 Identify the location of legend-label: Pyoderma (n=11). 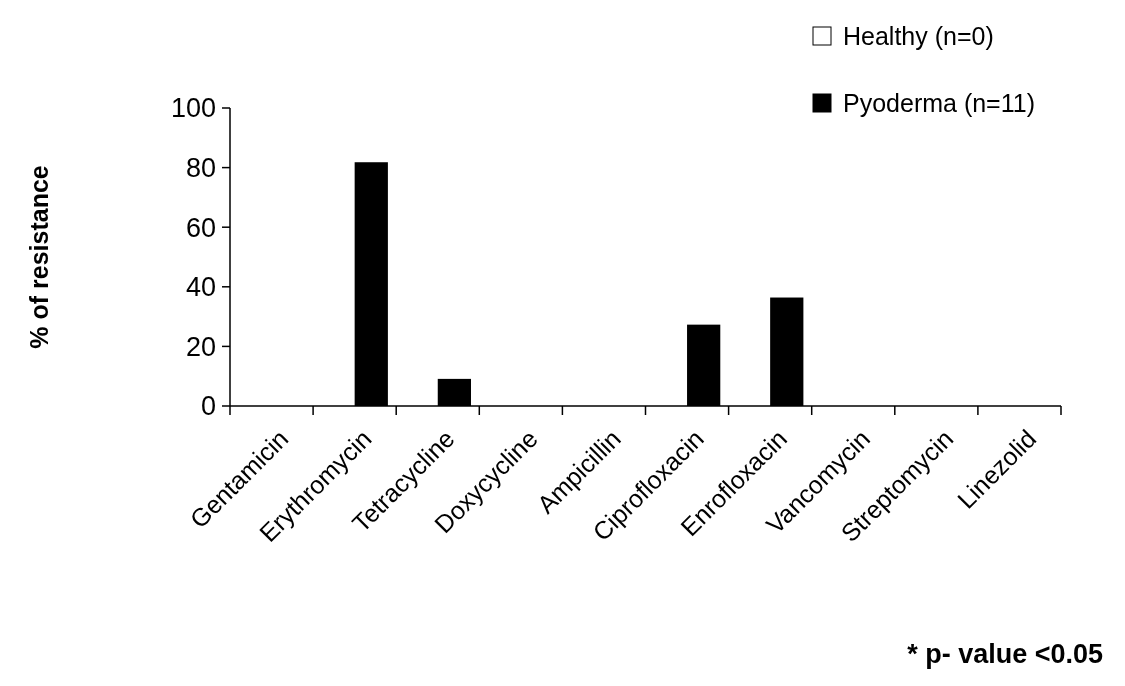
(939, 102).